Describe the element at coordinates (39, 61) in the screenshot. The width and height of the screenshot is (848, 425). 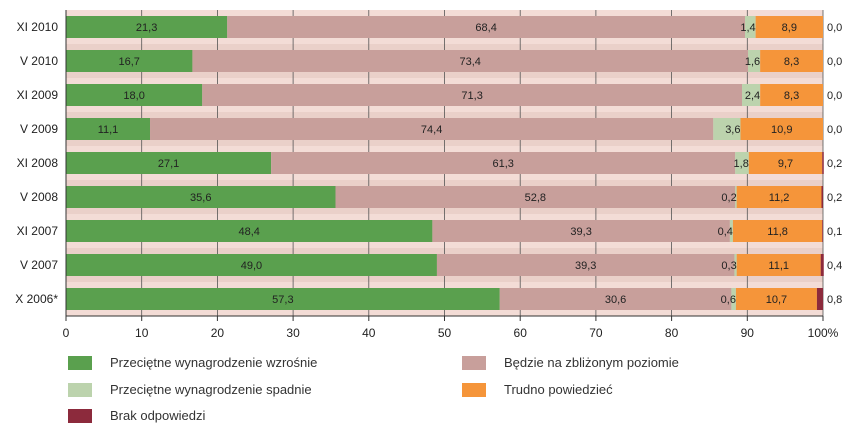
I see `category-label: V 2010` at that location.